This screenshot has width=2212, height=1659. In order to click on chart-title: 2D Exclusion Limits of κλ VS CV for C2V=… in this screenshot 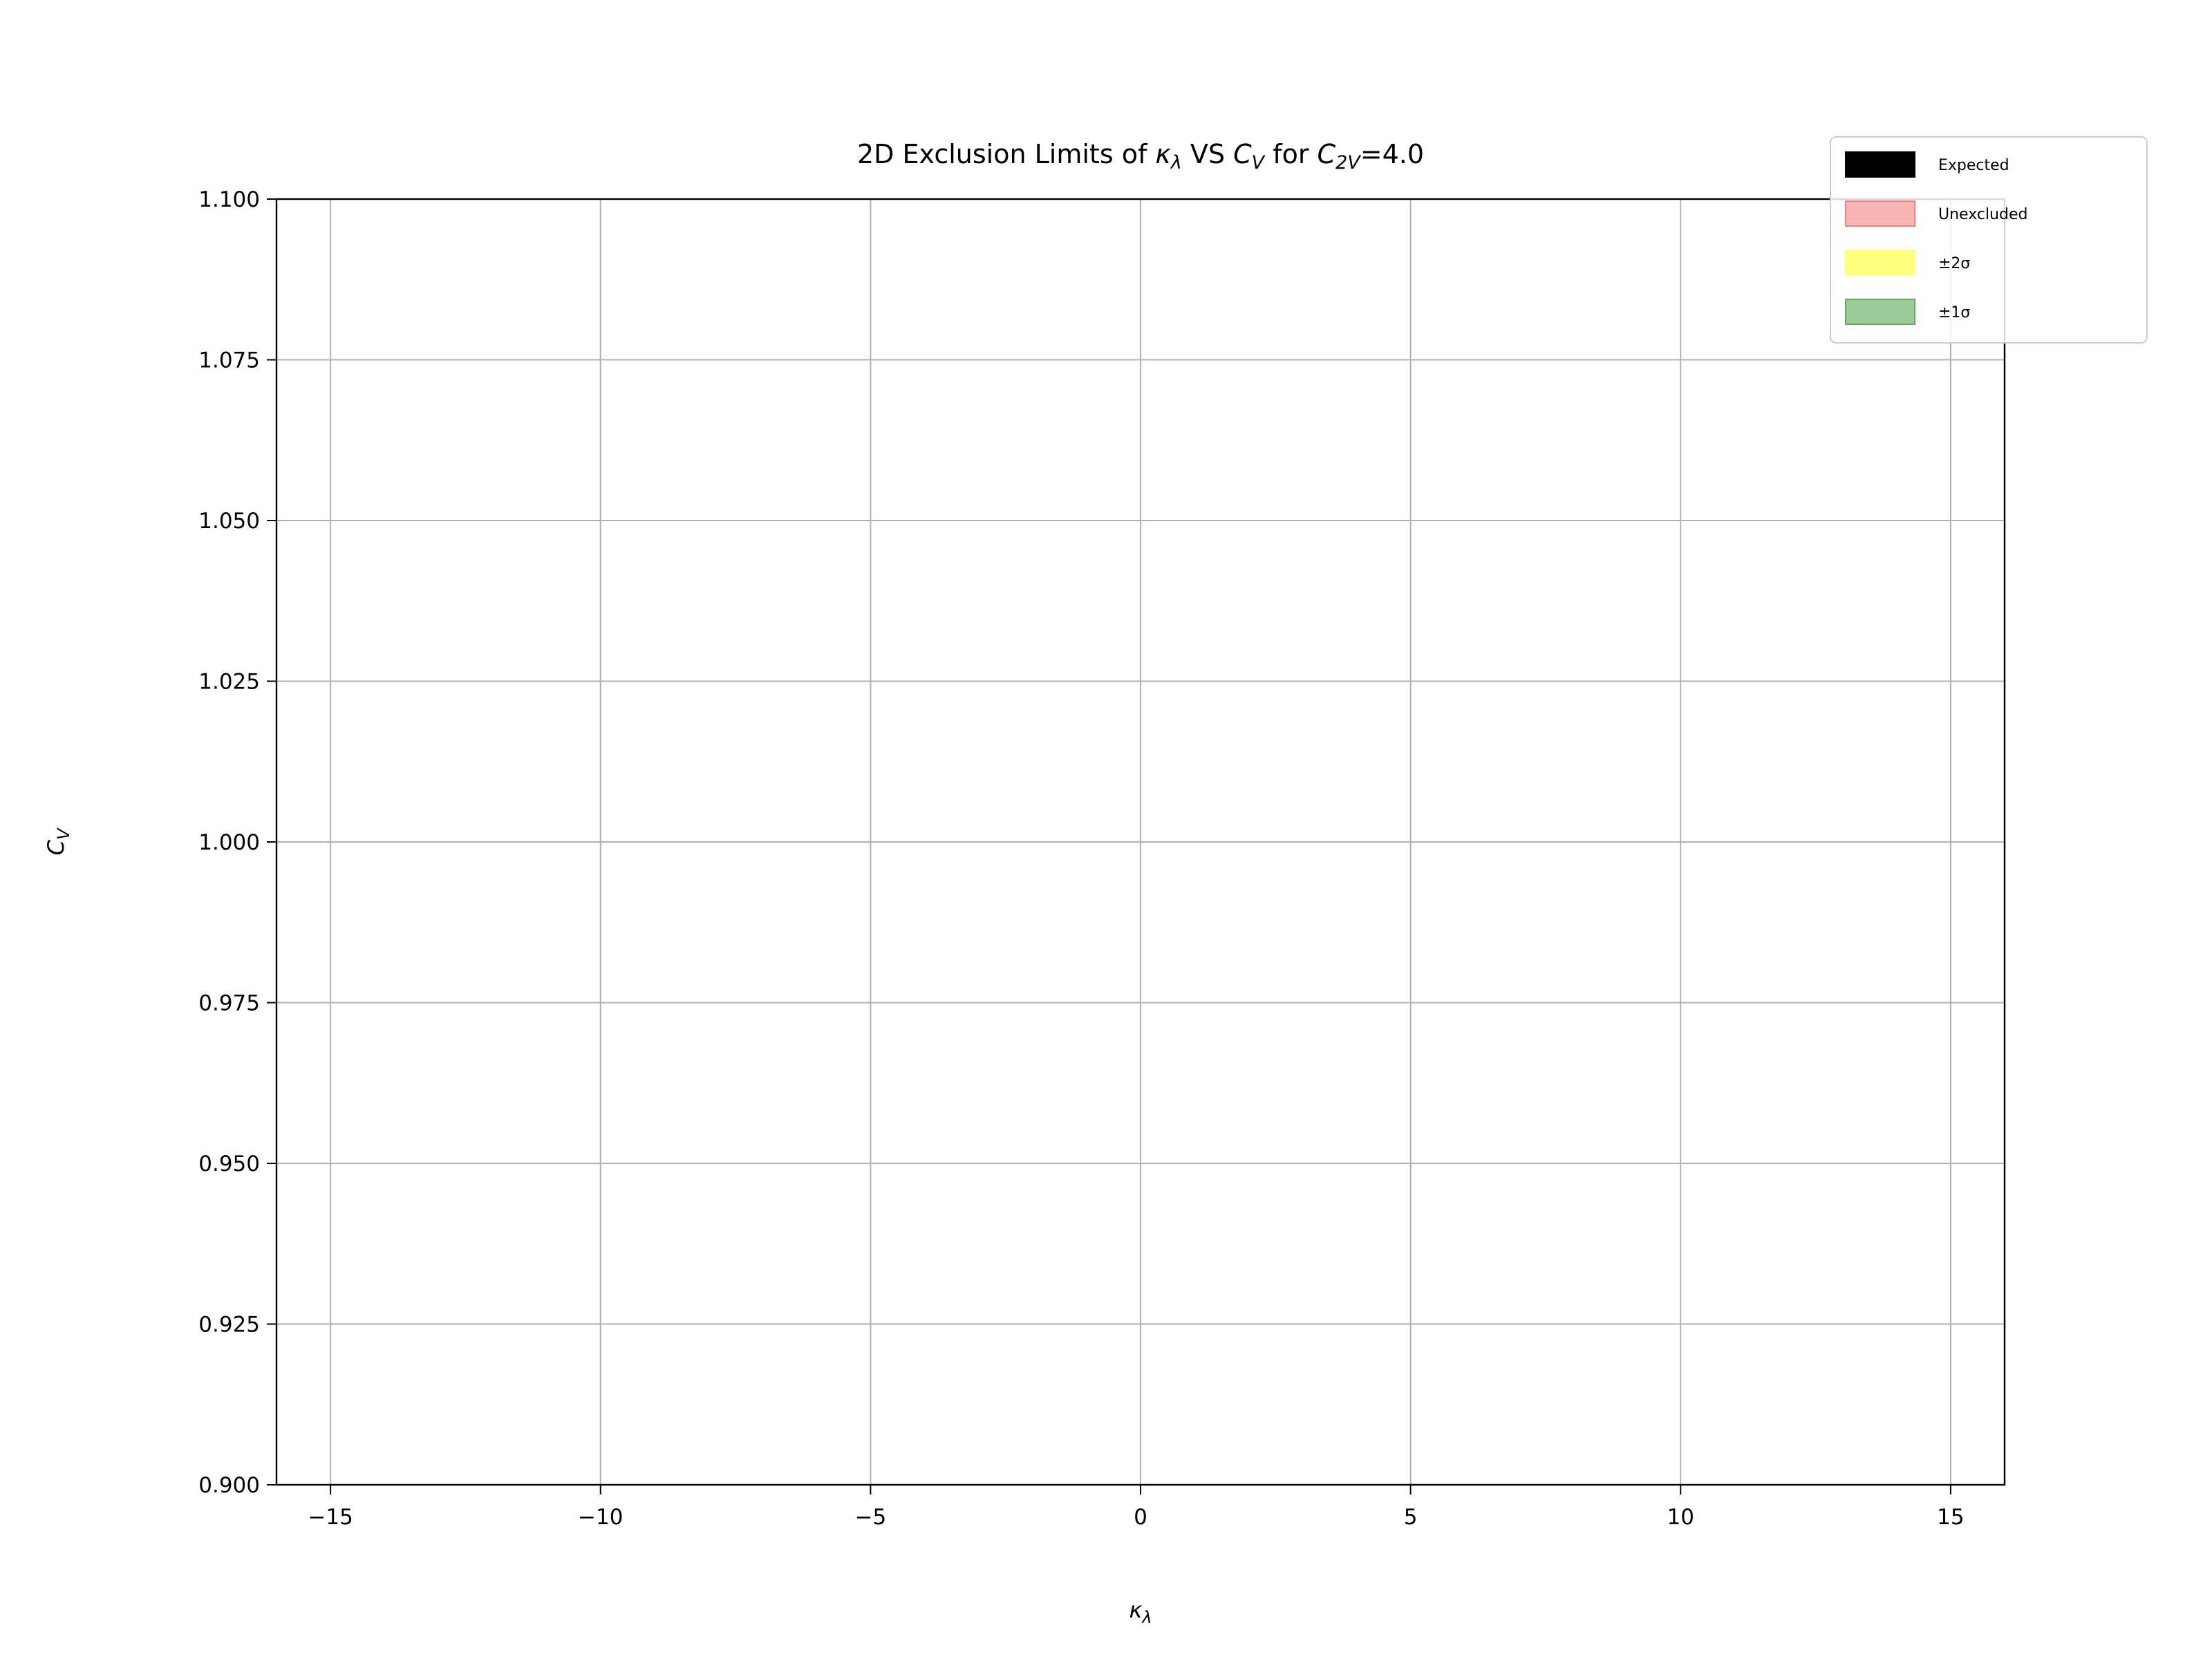, I will do `click(1140, 156)`.